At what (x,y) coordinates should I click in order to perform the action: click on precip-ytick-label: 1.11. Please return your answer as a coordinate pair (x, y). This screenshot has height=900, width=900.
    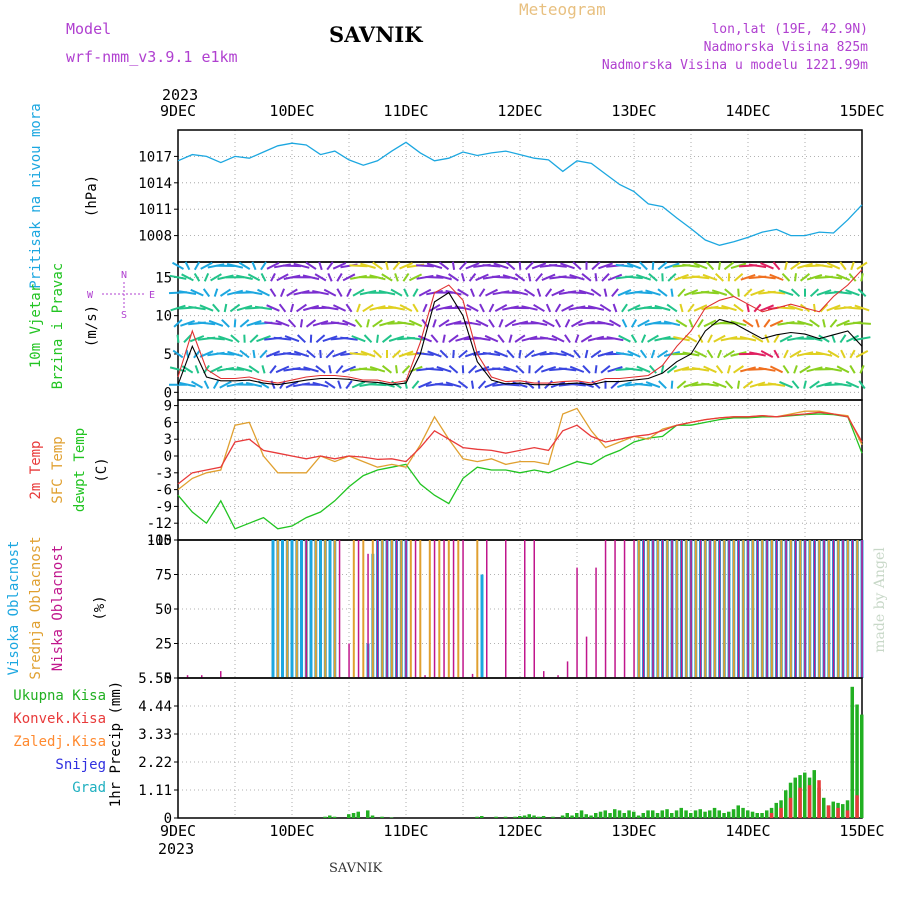
    Looking at the image, I should click on (155, 791).